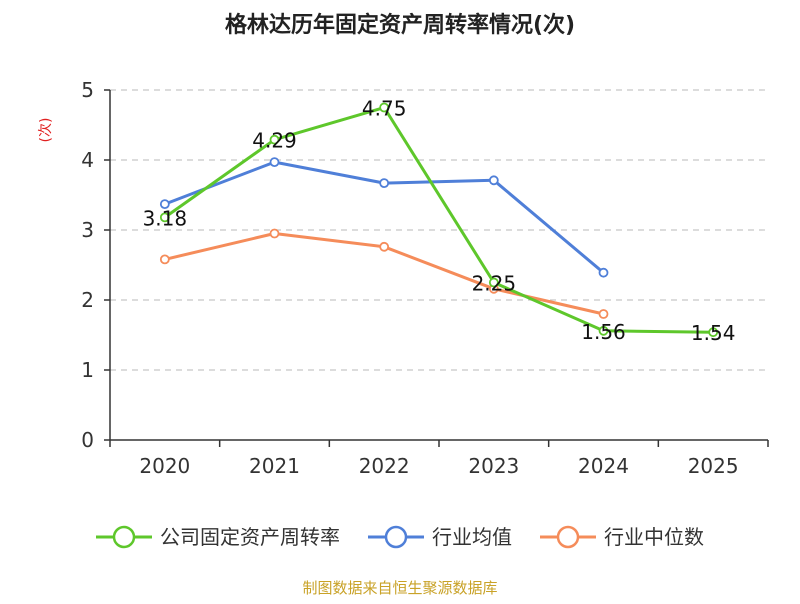 This screenshot has height=604, width=800. I want to click on x-tick-label: 2024, so click(603, 466).